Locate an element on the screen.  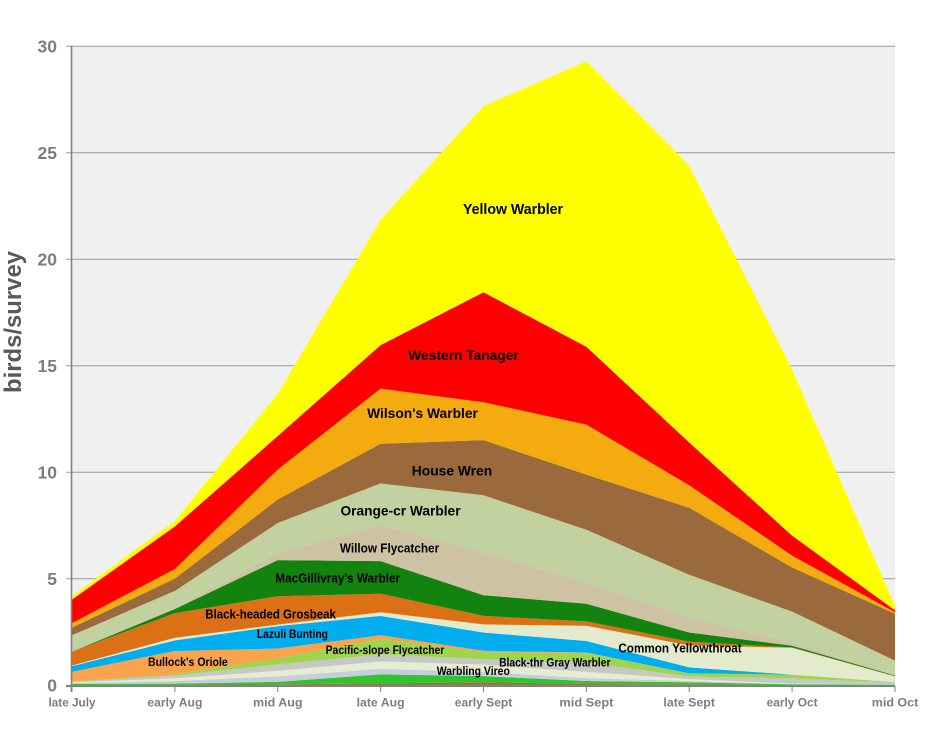
svg-text: Common Yellowthroat is located at coordinates (680, 647).